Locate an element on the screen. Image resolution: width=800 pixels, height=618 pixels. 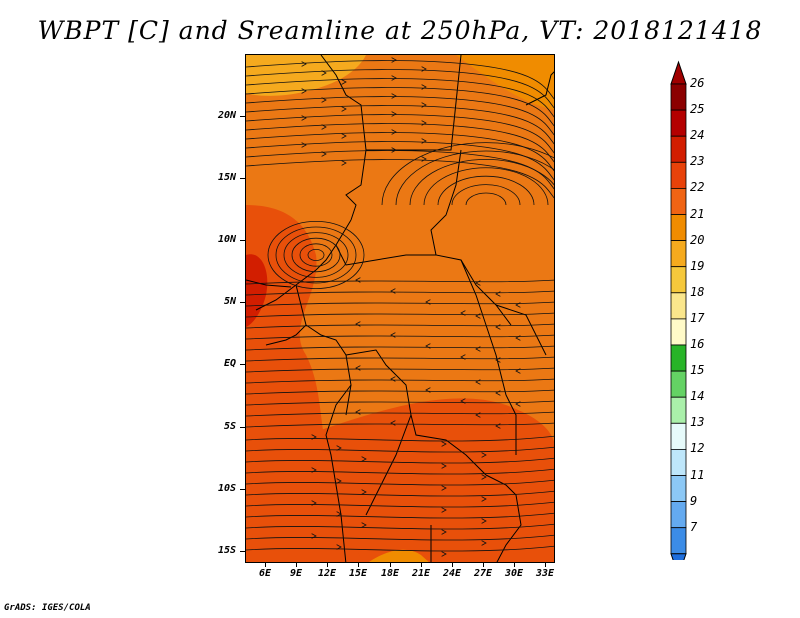
colorbar-label: 15 is located at coordinates (697, 370).